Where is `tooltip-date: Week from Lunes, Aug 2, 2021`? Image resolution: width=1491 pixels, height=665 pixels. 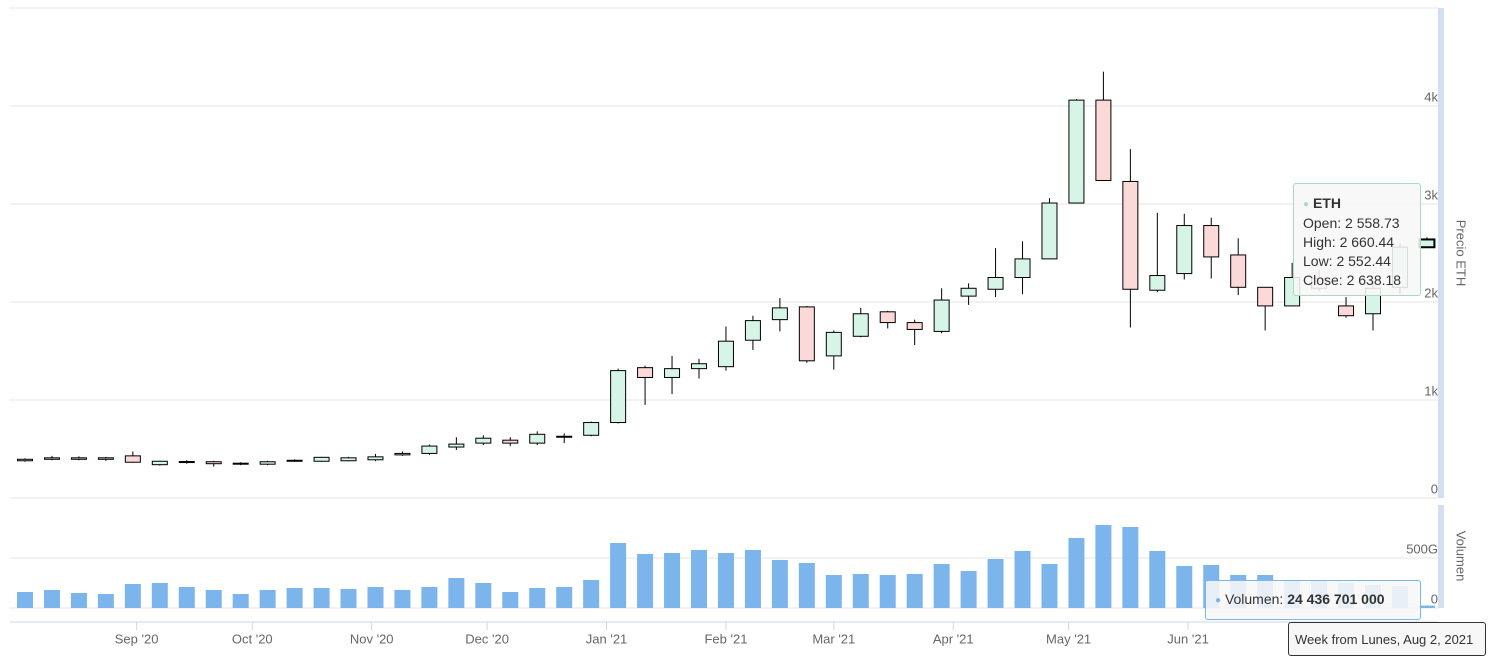
tooltip-date: Week from Lunes, Aug 2, 2021 is located at coordinates (1384, 639).